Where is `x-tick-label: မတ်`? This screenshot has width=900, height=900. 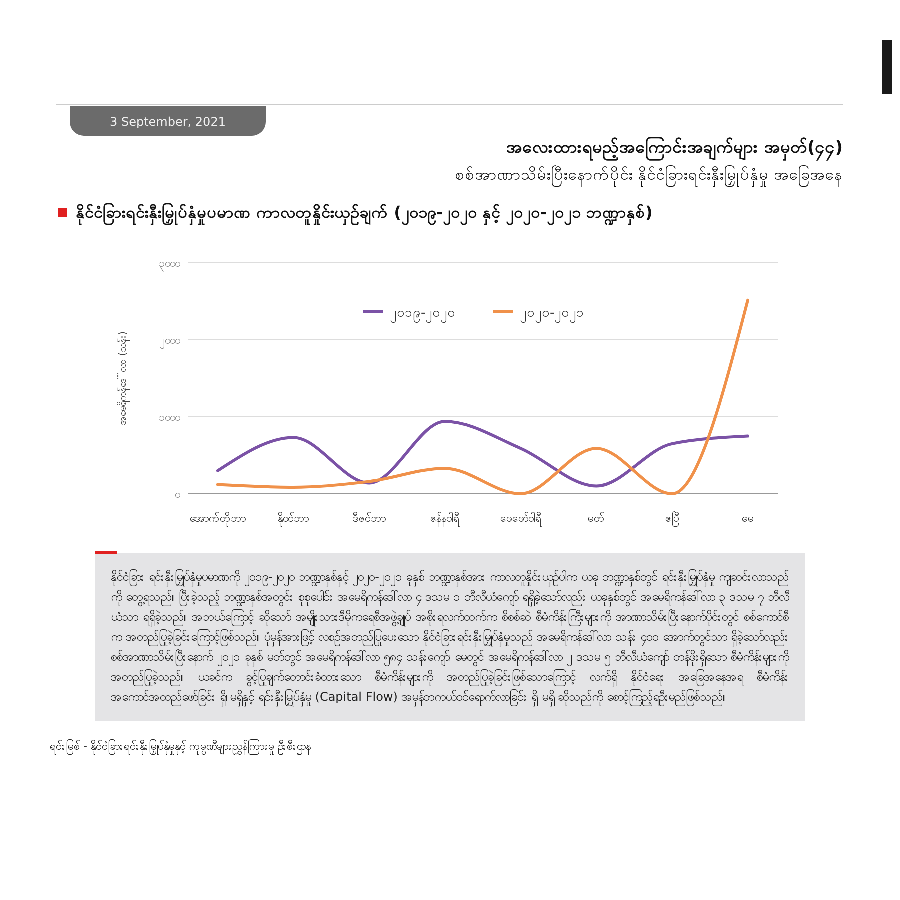
x-tick-label: မတ် is located at coordinates (597, 518).